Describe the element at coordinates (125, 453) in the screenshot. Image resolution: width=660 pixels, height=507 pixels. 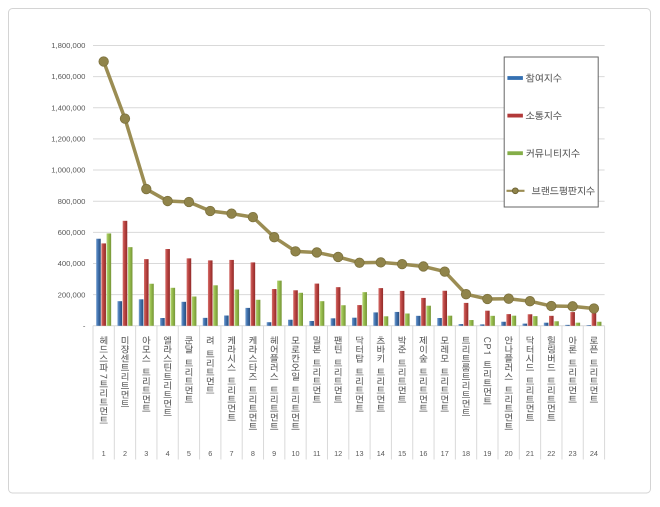
I see `svg-text: 2` at that location.